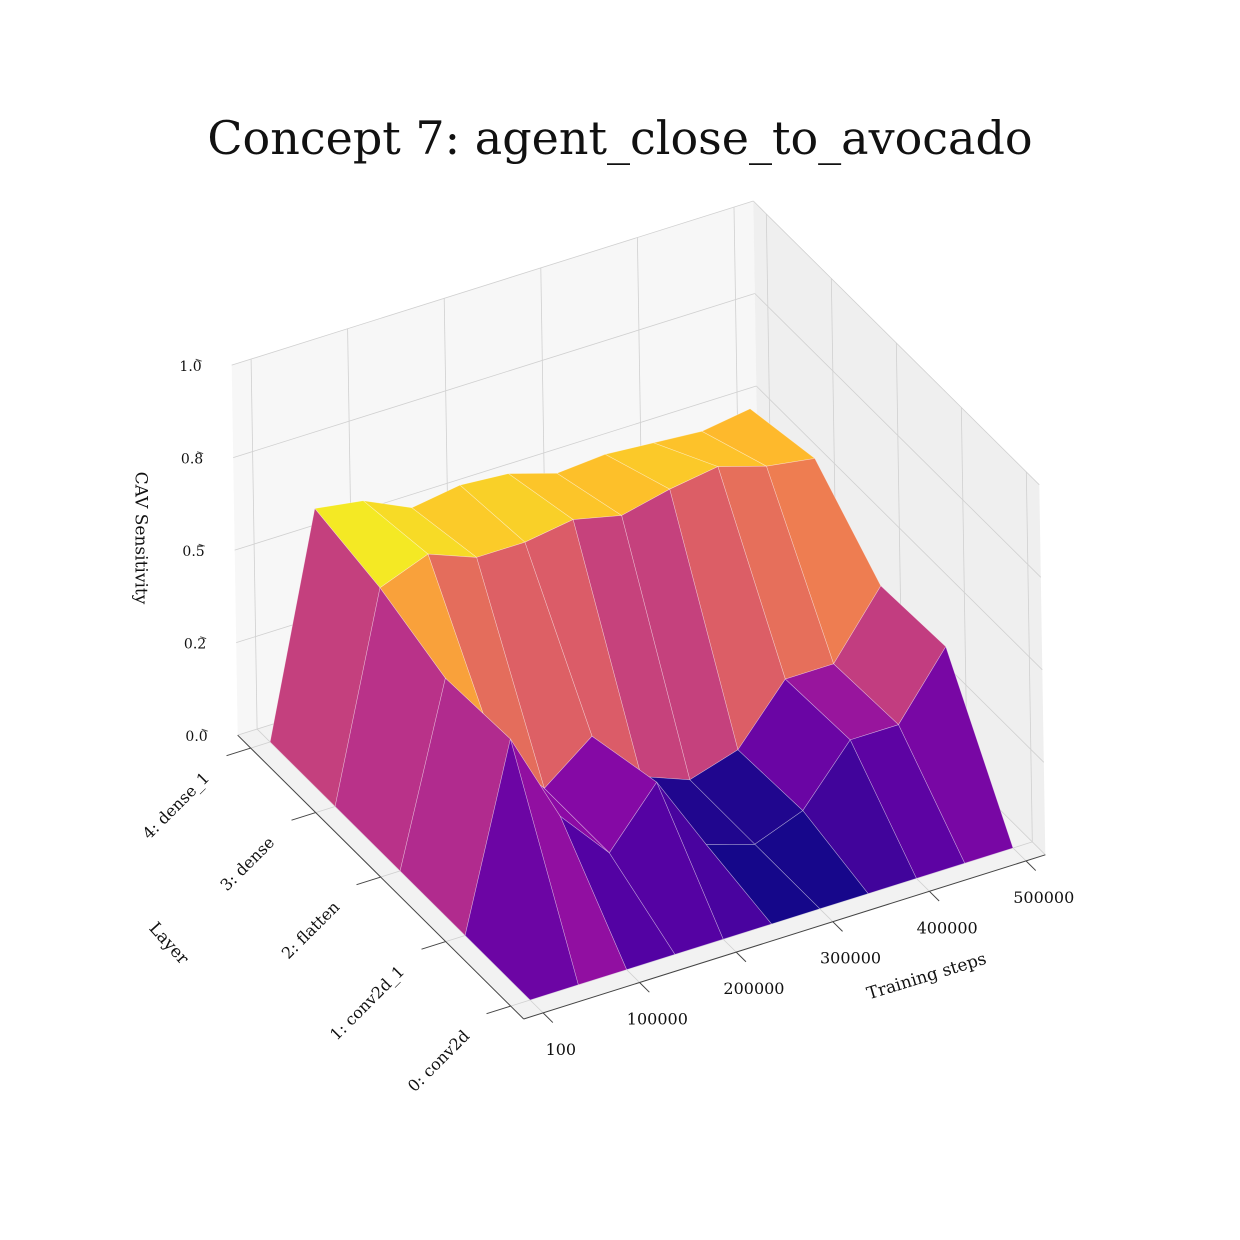 The image size is (1240, 1240). Describe the element at coordinates (561, 1049) in the screenshot. I see `x-tick-label: 100` at that location.